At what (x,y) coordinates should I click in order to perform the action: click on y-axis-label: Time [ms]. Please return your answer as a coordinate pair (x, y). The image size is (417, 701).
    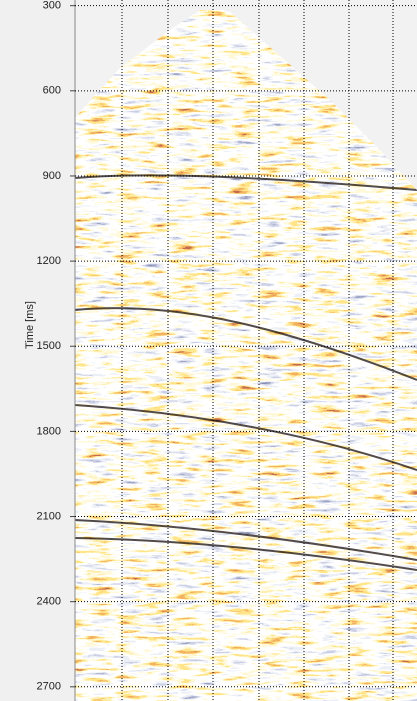
    Looking at the image, I should click on (30, 325).